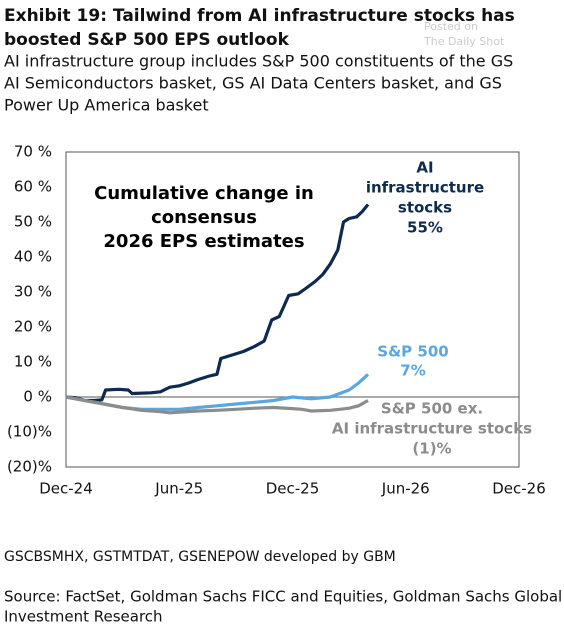 This screenshot has height=627, width=564. I want to click on x-tick-label: Dec-24, so click(66, 489).